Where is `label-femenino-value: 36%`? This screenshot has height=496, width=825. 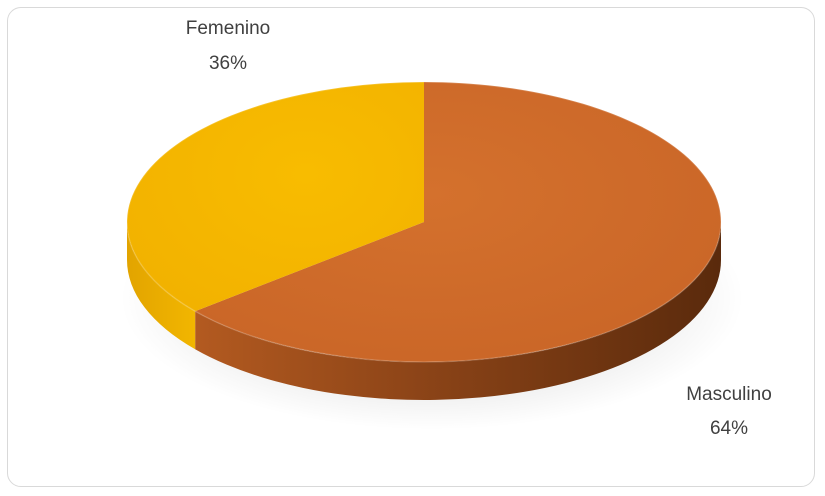 label-femenino-value: 36% is located at coordinates (228, 63).